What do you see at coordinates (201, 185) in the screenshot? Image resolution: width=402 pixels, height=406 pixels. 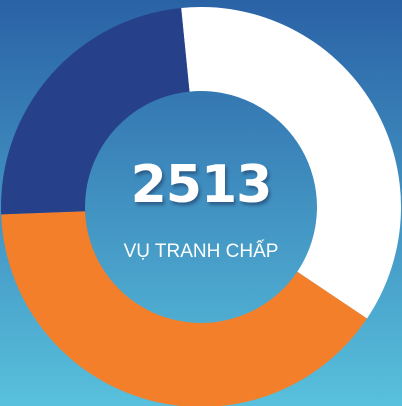 I see `center-value: 2513` at bounding box center [201, 185].